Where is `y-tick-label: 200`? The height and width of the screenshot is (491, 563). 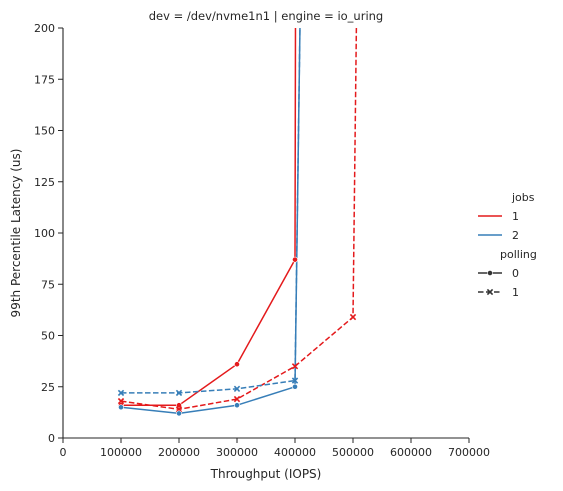 y-tick-label: 200 is located at coordinates (44, 28).